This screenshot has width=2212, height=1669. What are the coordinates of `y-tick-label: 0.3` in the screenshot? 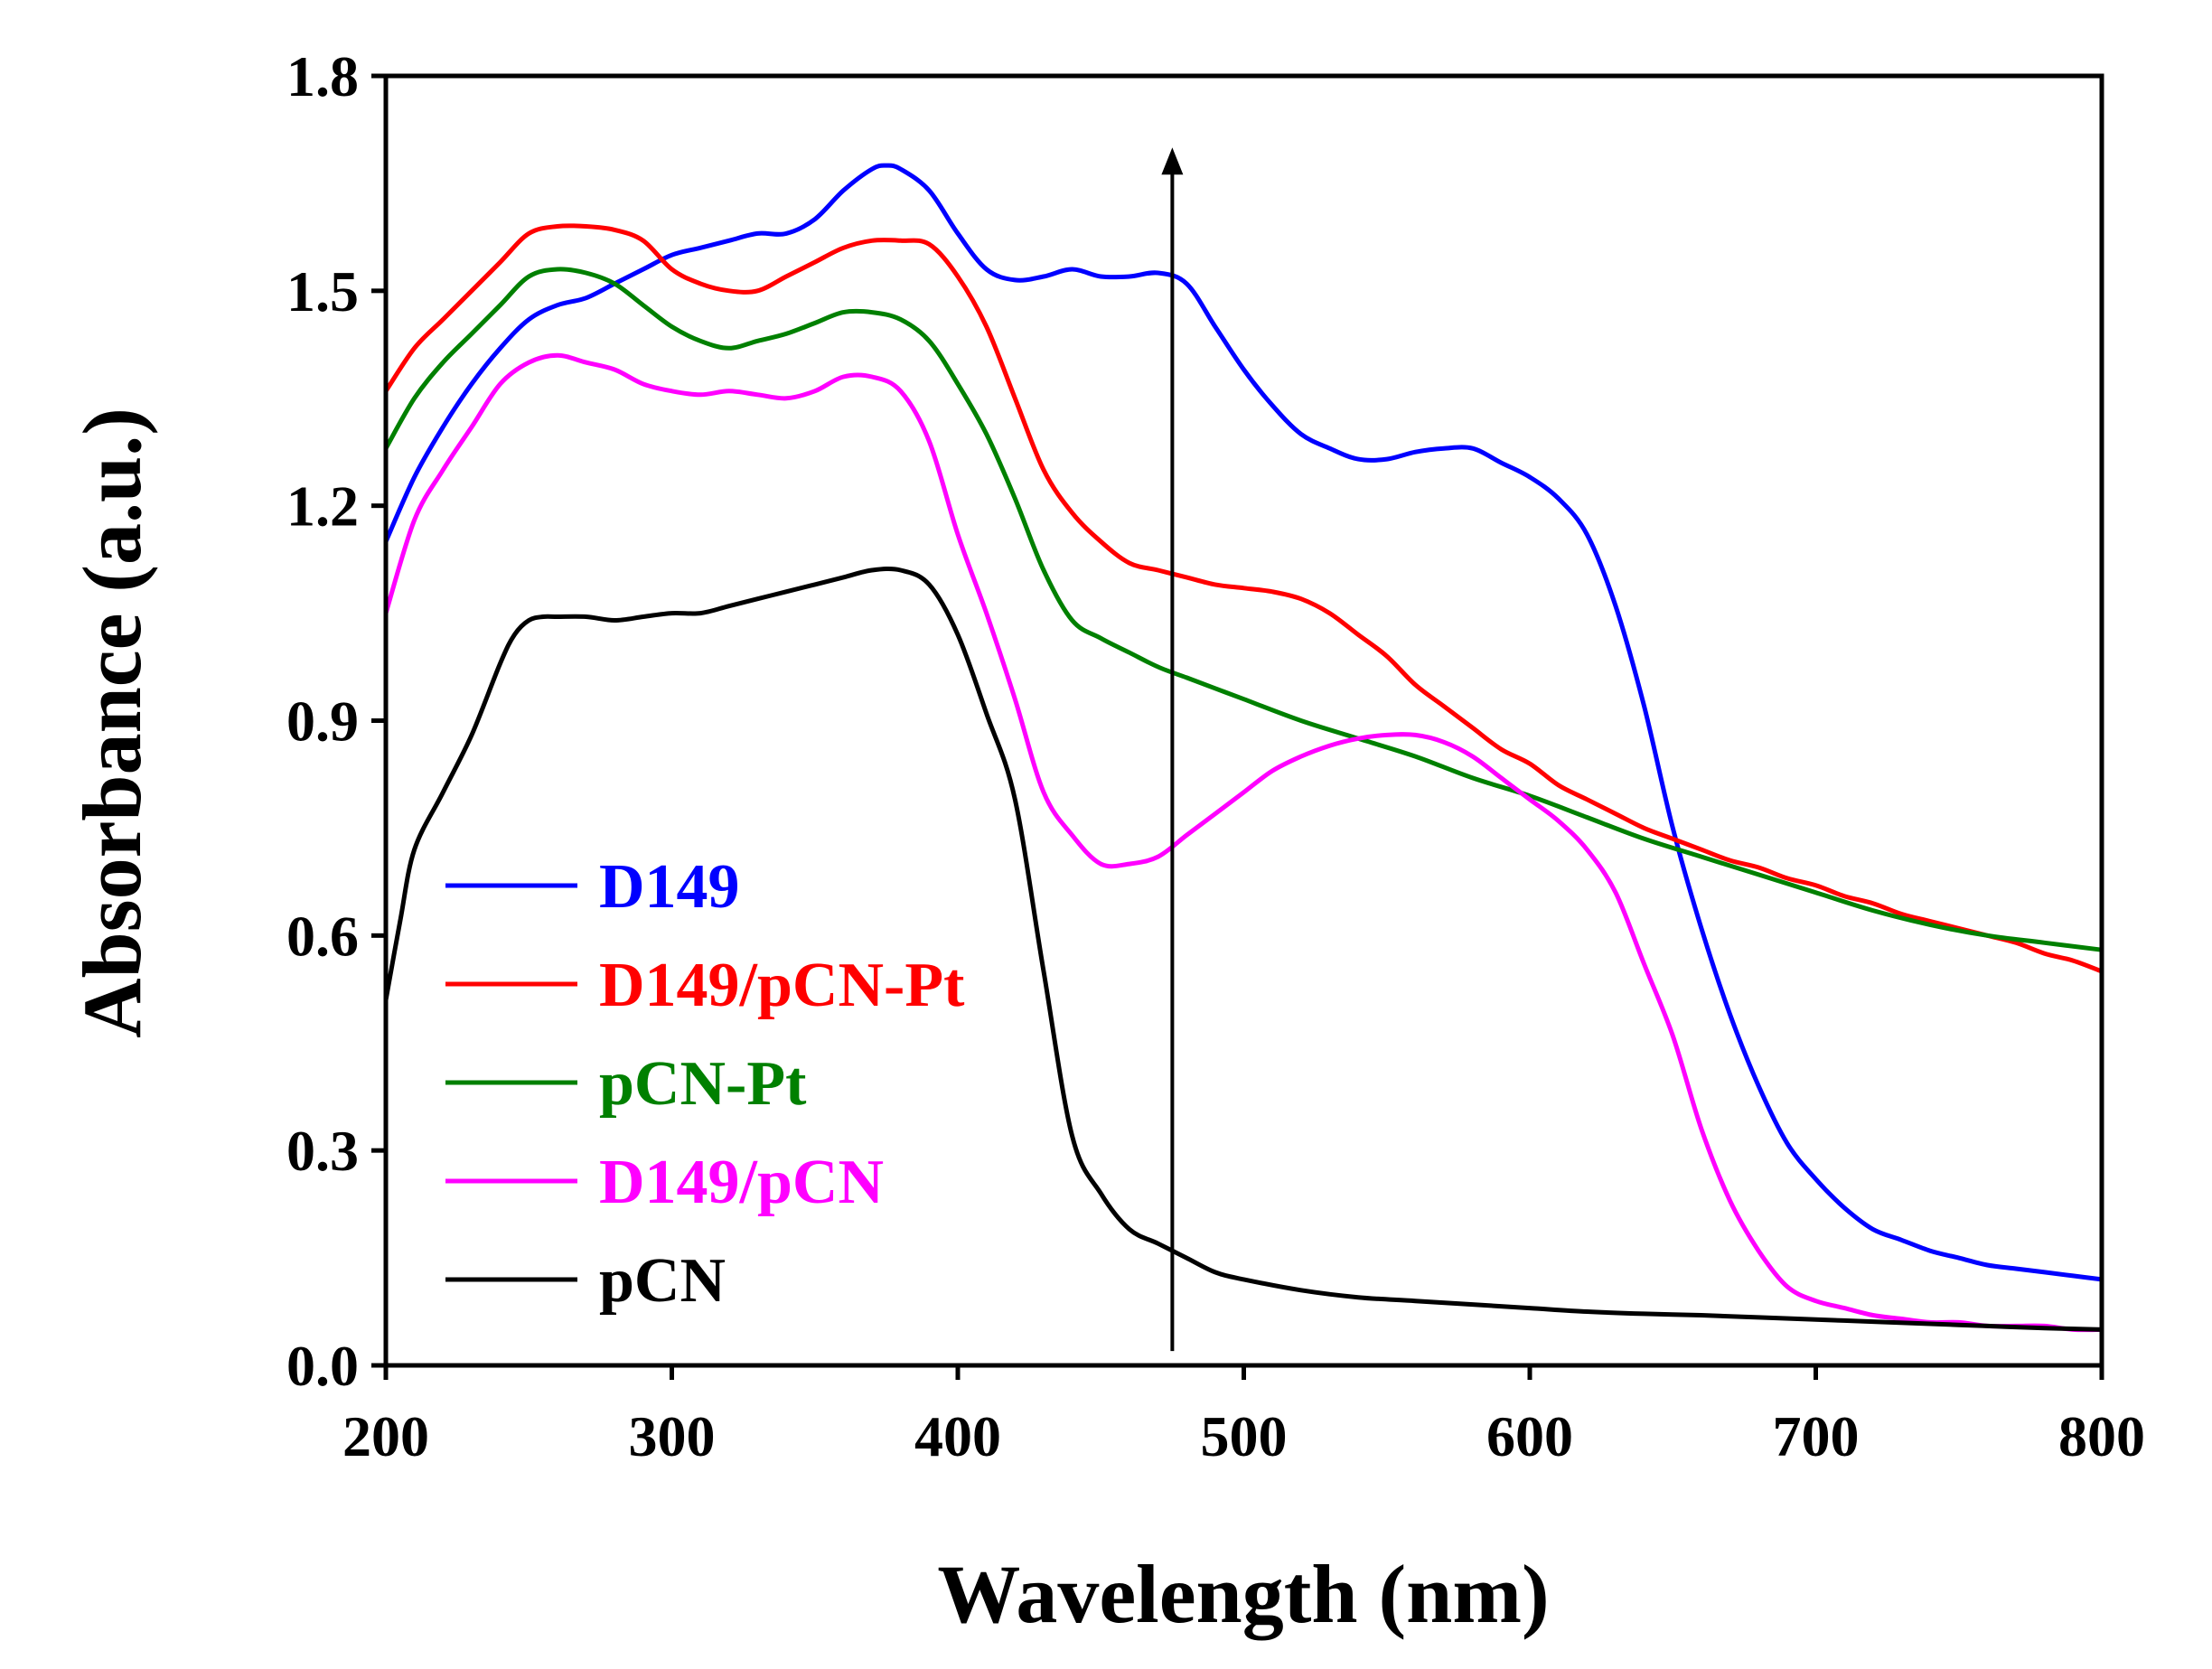 It's located at (322, 1151).